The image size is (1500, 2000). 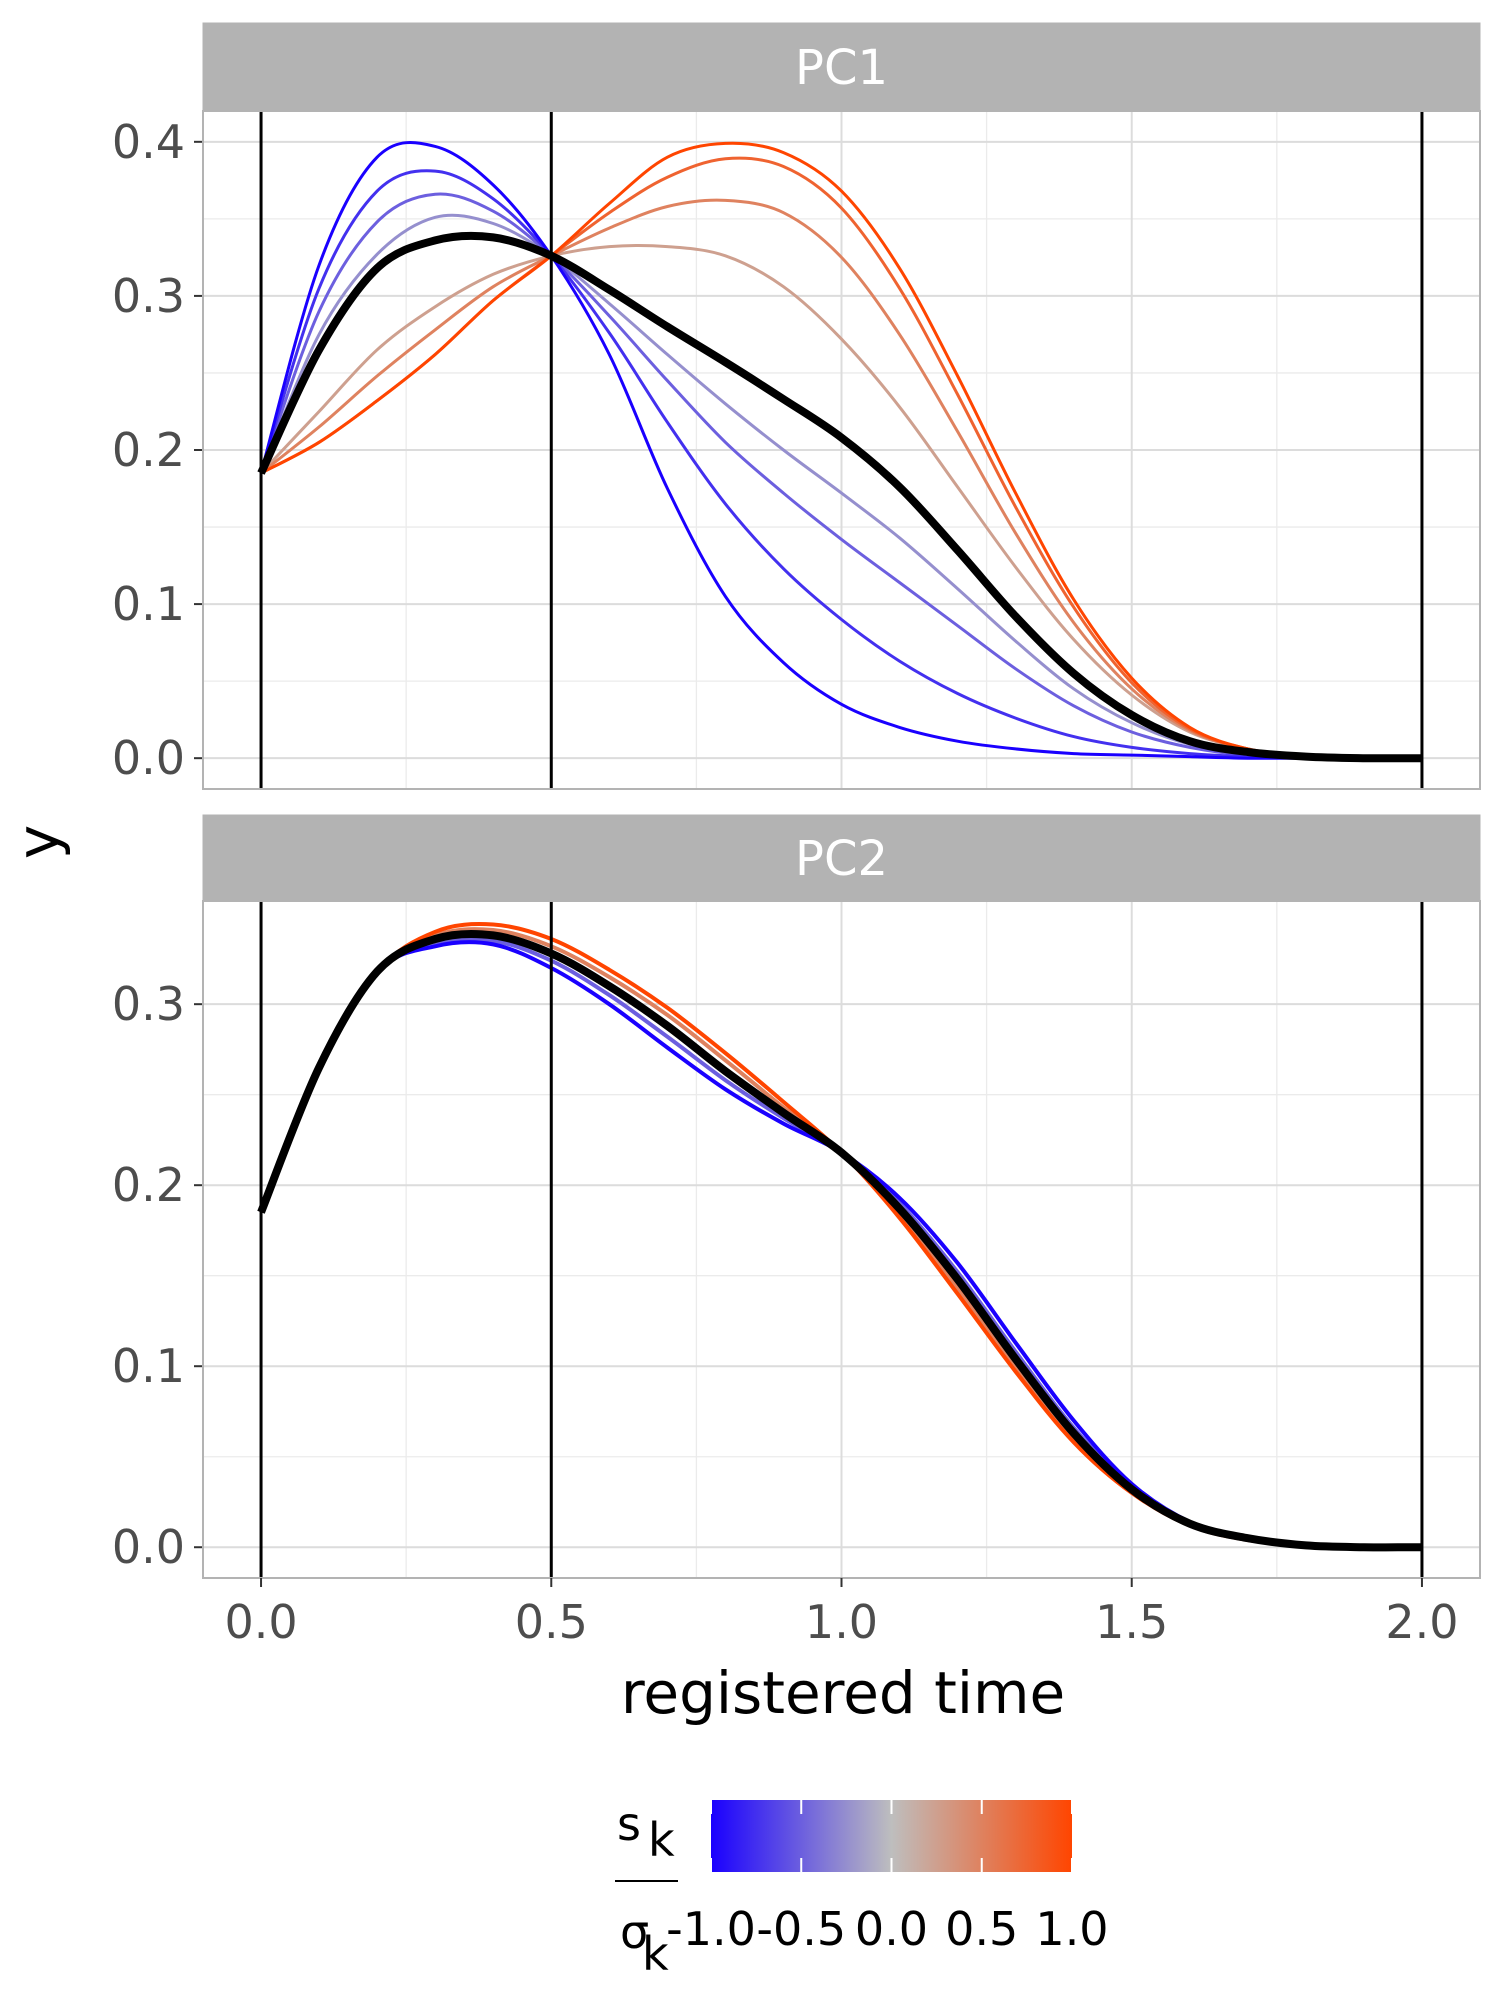 I want to click on legend-title-numerator: s, so click(x=629, y=1824).